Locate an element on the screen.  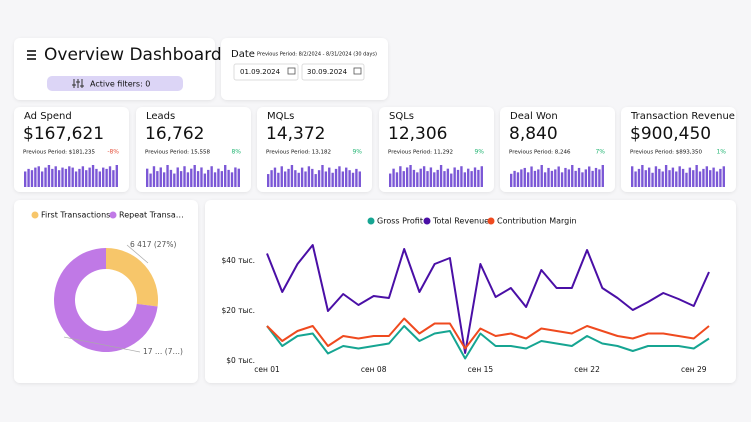
kpi-title: Ad Spend is located at coordinates (48, 116).